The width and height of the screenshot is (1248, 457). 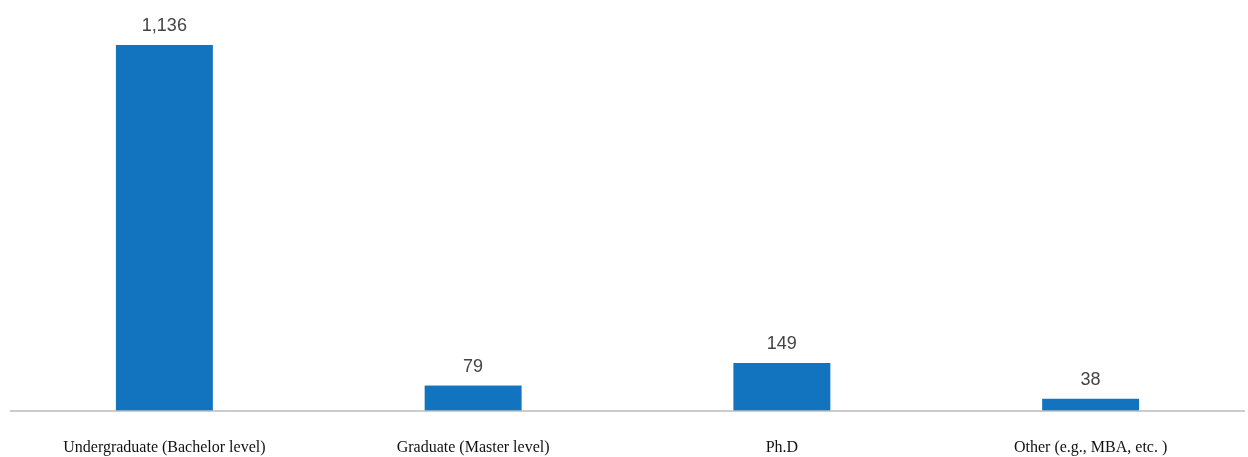 I want to click on x-tick-label: Other (e.g., MBA, etc. ), so click(x=1090, y=447).